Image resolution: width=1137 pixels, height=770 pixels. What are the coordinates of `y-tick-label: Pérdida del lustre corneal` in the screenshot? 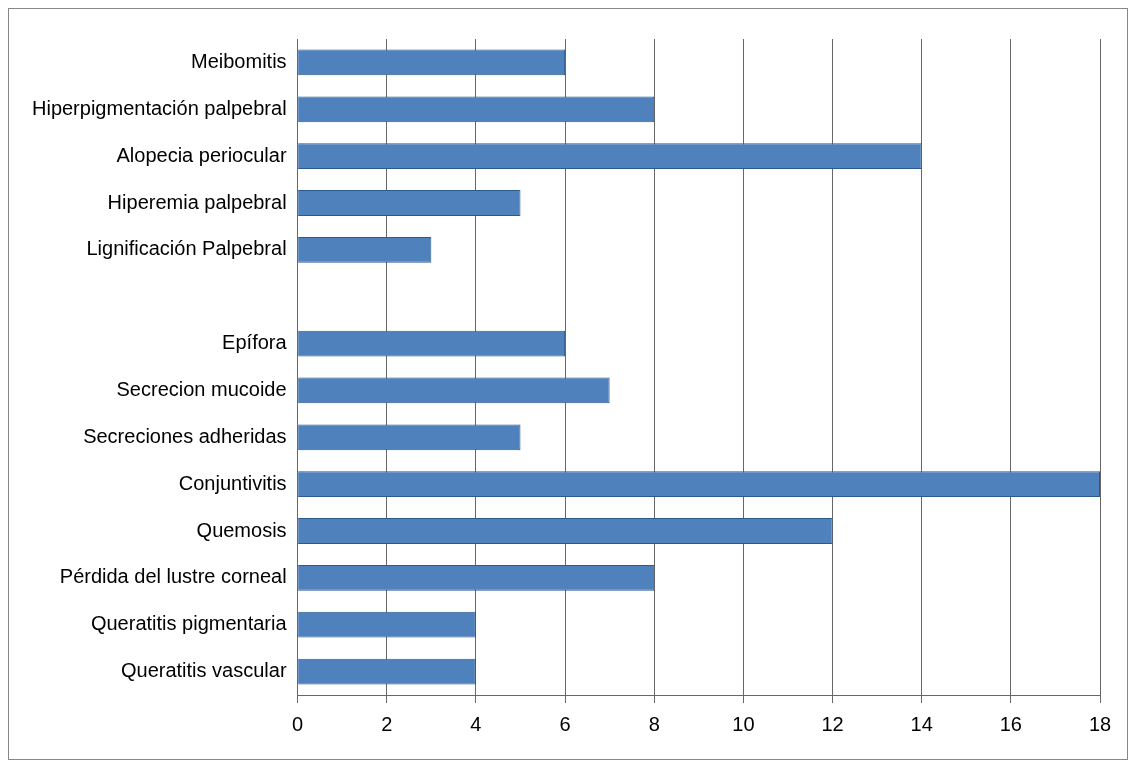 It's located at (173, 576).